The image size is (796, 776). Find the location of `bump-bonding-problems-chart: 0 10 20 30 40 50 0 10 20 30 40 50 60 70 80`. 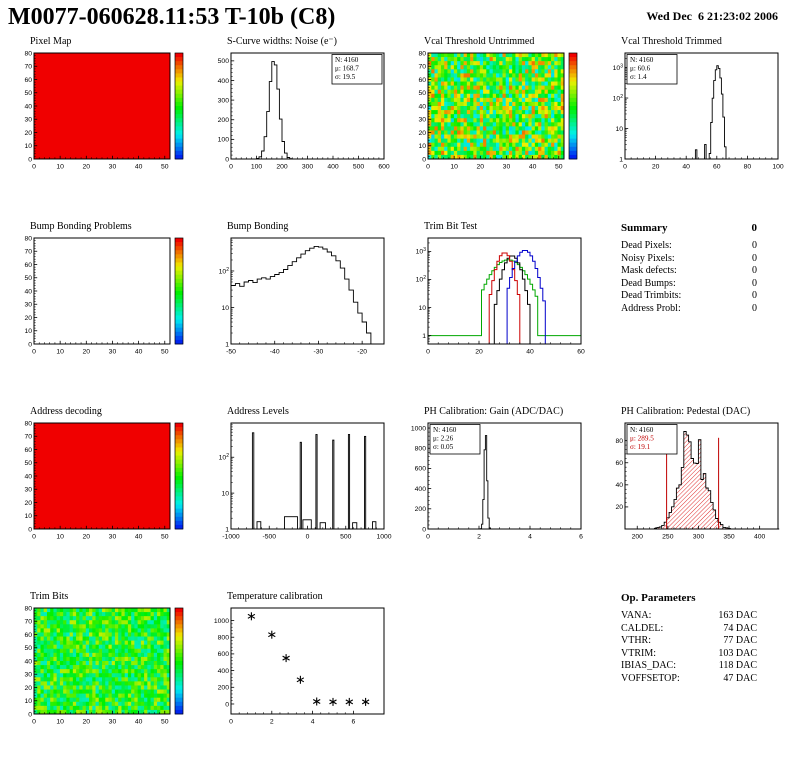

bump-bonding-problems-chart: 0 10 20 30 40 50 0 10 20 30 40 50 60 70 80 is located at coordinates (102, 295).